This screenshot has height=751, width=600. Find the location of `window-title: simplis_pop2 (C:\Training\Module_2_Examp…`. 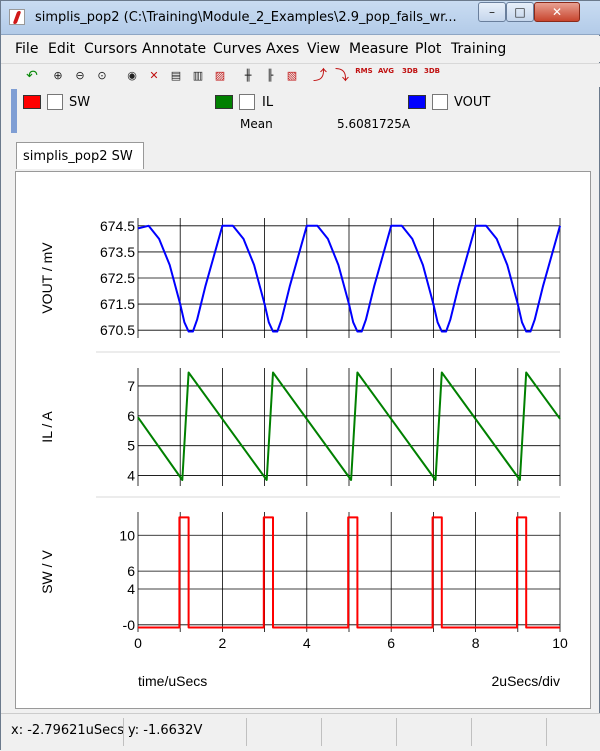

window-title: simplis_pop2 (C:\Training\Module_2_Examp… is located at coordinates (246, 17).